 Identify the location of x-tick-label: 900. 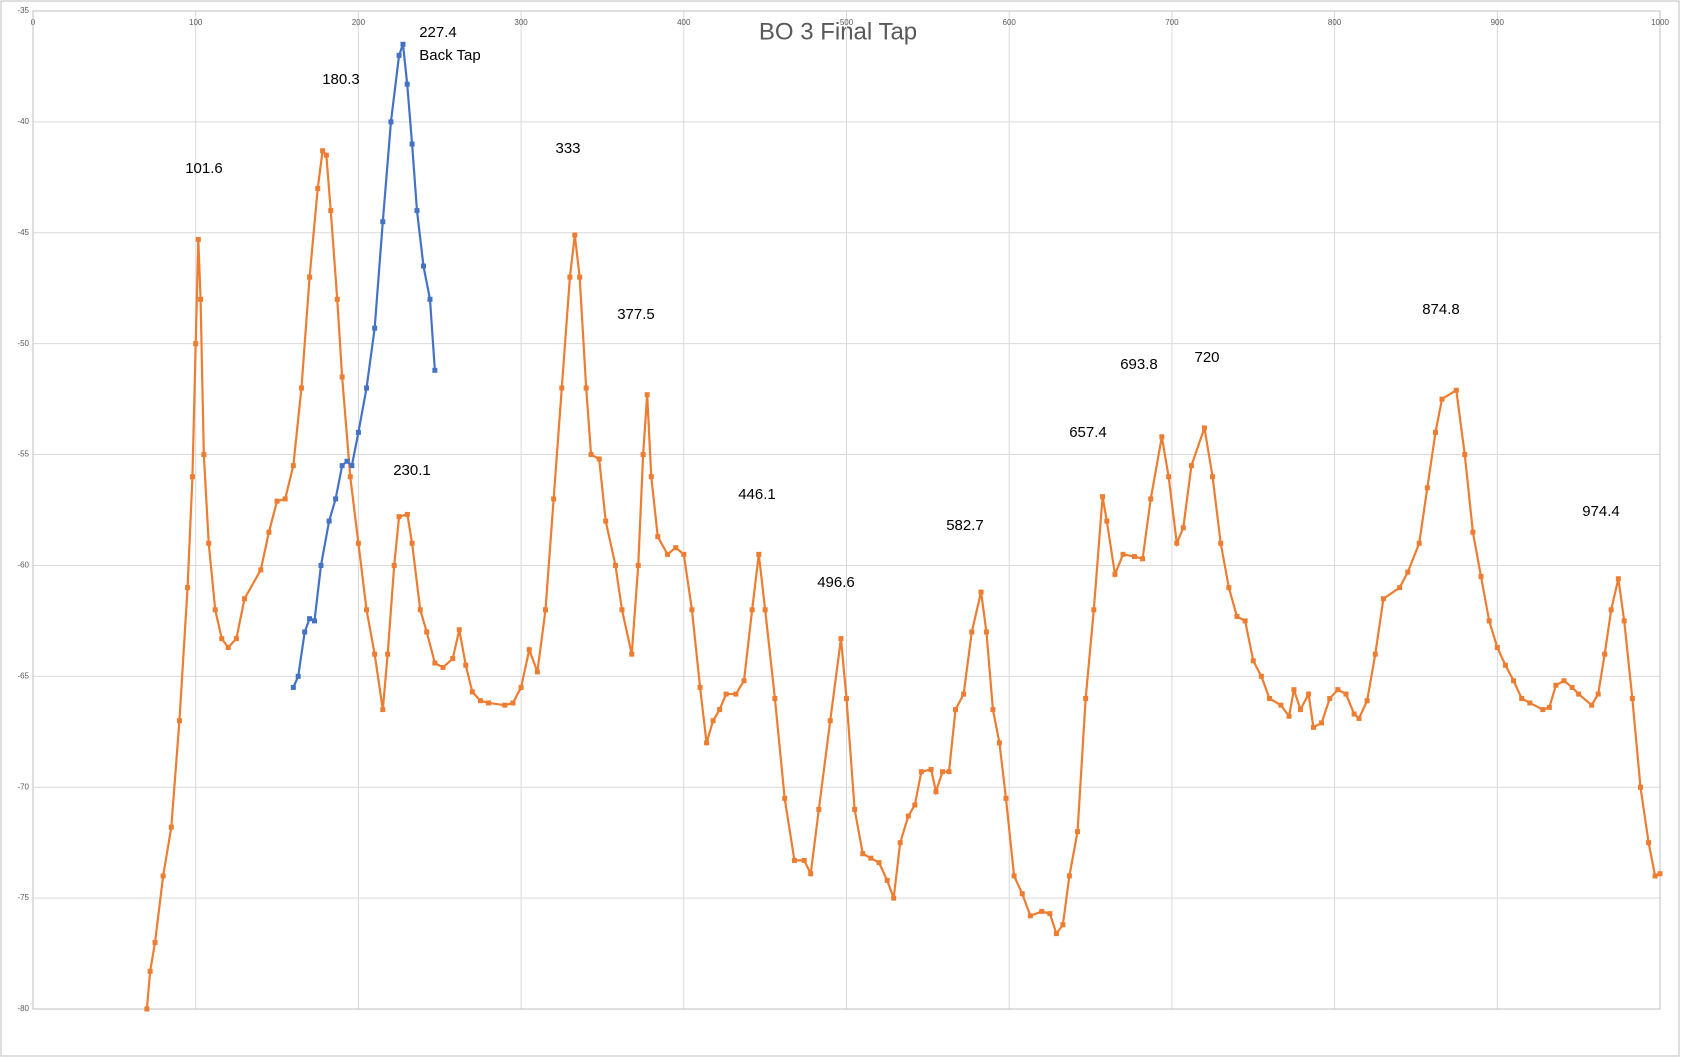
(1498, 22).